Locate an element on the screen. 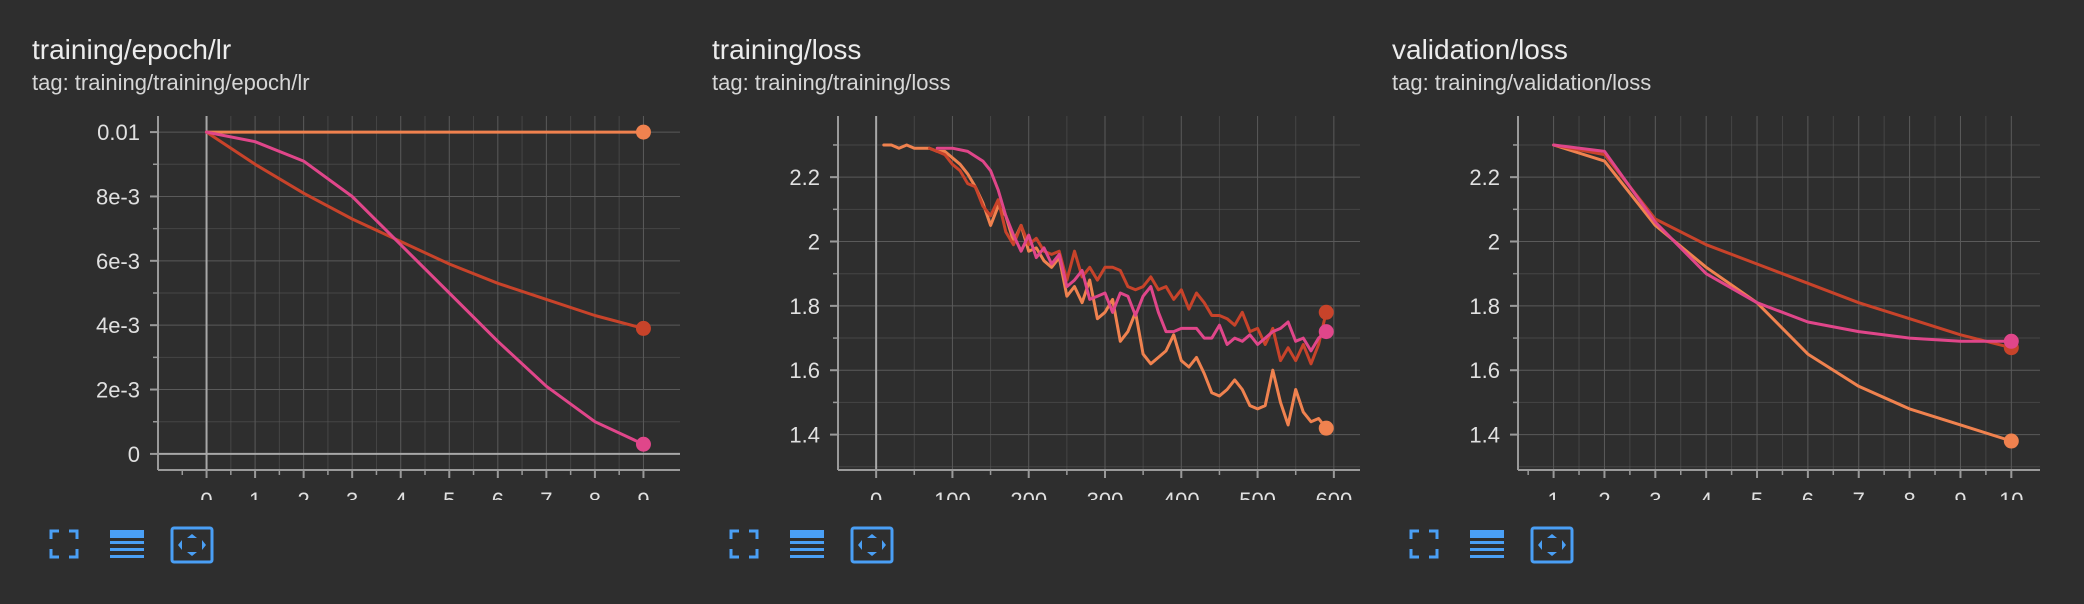 The width and height of the screenshot is (2084, 604). card-title: validation/loss is located at coordinates (1480, 49).